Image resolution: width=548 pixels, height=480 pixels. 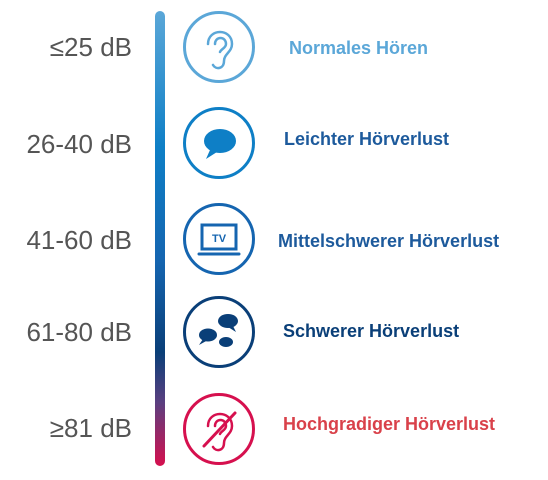 I want to click on db-range-1: ≤25 dB, so click(x=90, y=47).